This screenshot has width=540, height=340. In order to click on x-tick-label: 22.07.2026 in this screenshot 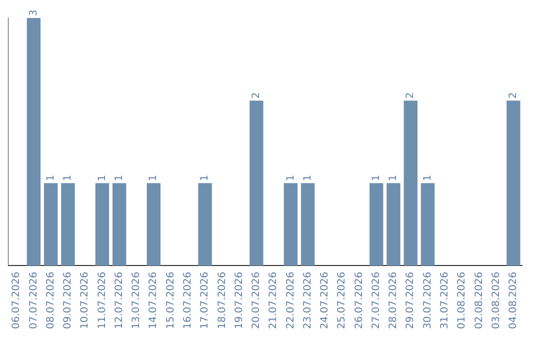, I will do `click(290, 301)`.